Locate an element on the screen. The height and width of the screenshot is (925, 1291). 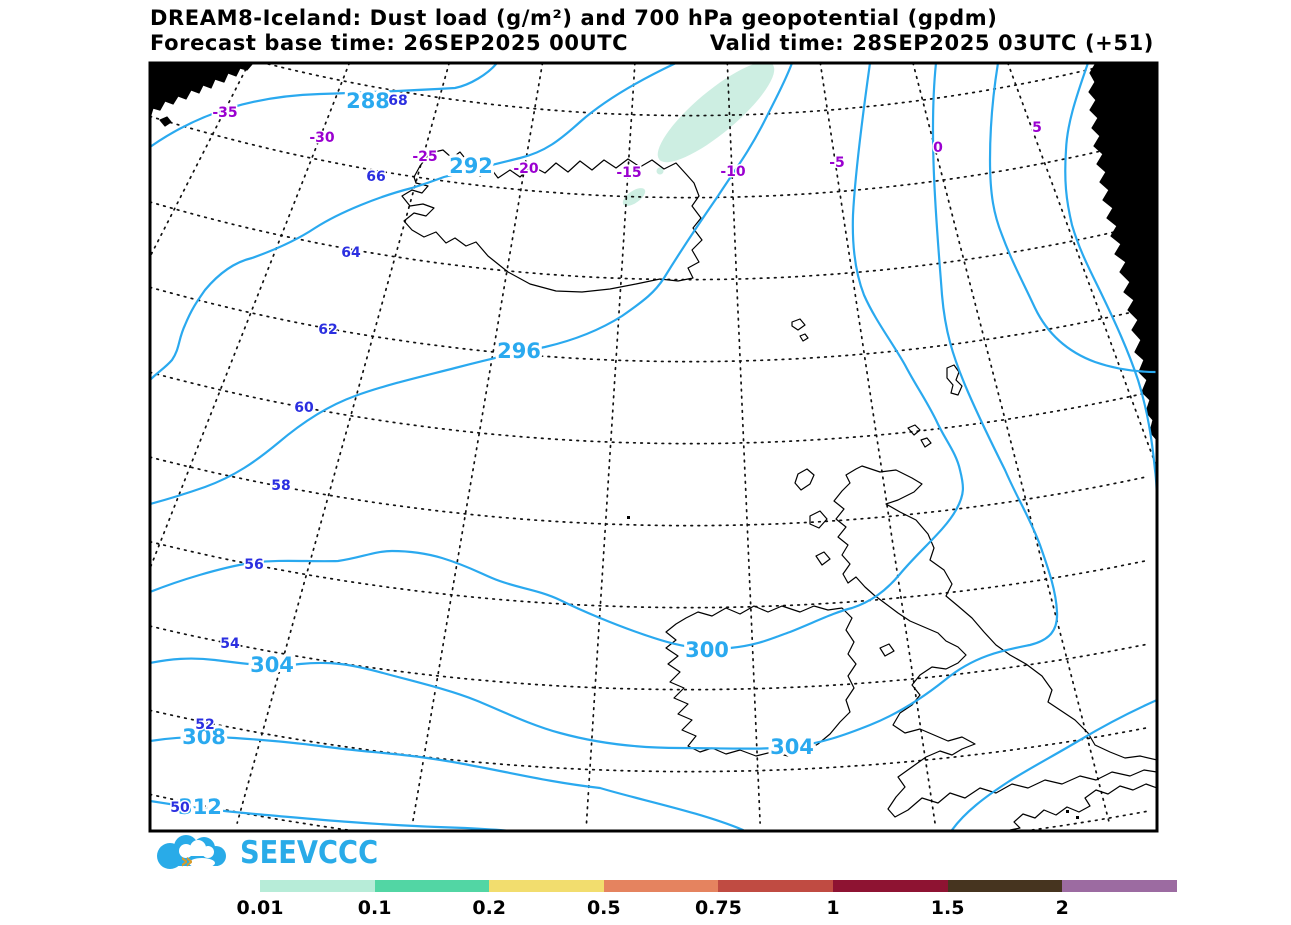
longitude-label: -10 is located at coordinates (733, 172).